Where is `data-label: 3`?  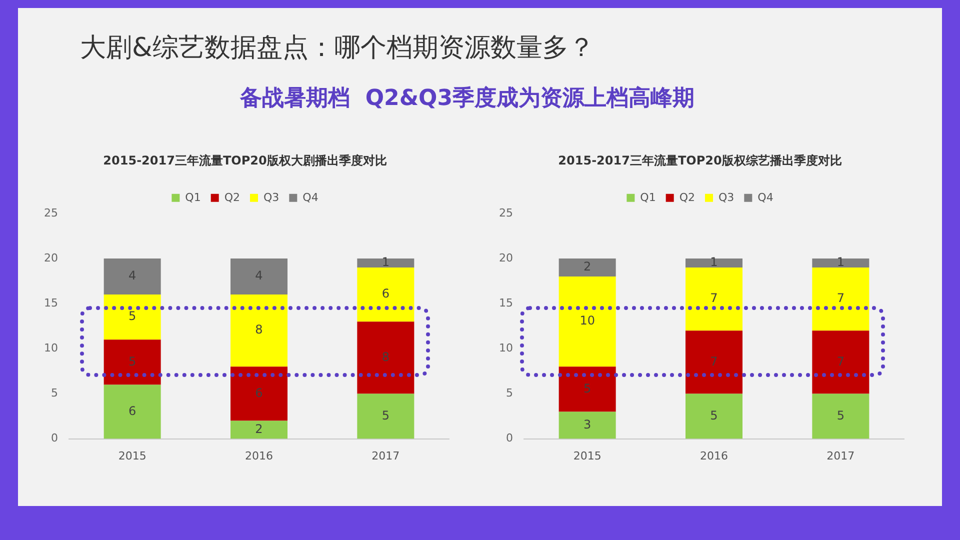
data-label: 3 is located at coordinates (588, 424).